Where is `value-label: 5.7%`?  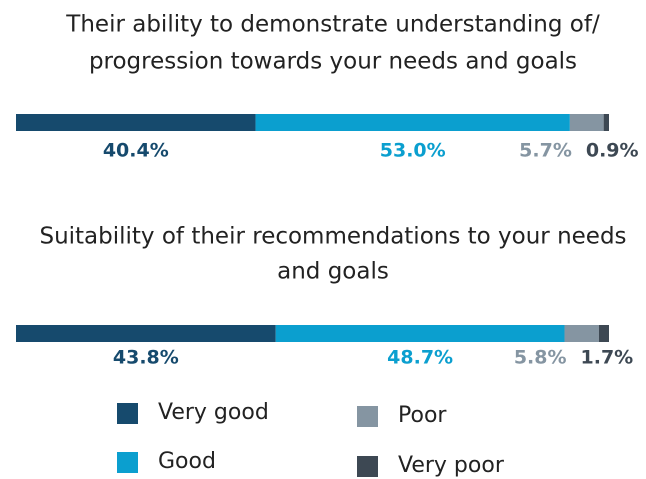 value-label: 5.7% is located at coordinates (545, 151).